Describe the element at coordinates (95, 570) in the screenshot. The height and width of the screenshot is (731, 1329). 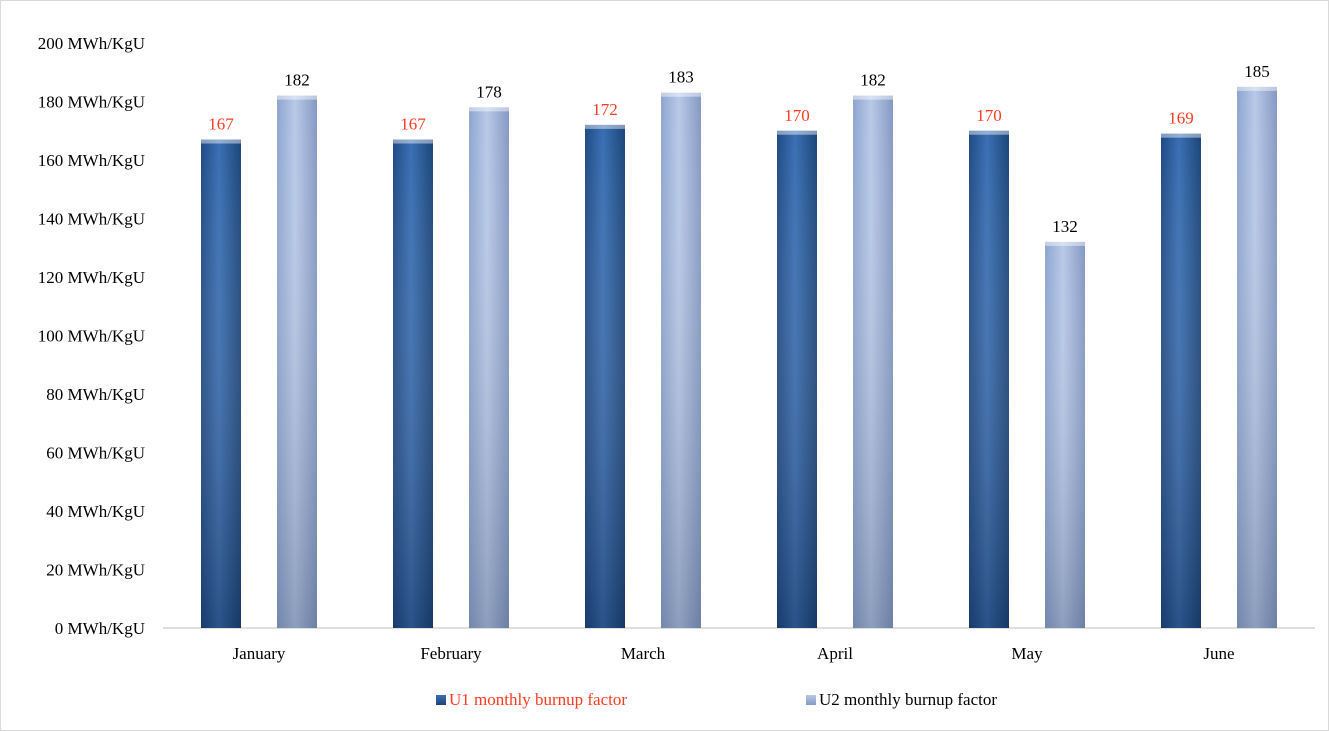
I see `y-tick-label: 20 MWh/KgU` at that location.